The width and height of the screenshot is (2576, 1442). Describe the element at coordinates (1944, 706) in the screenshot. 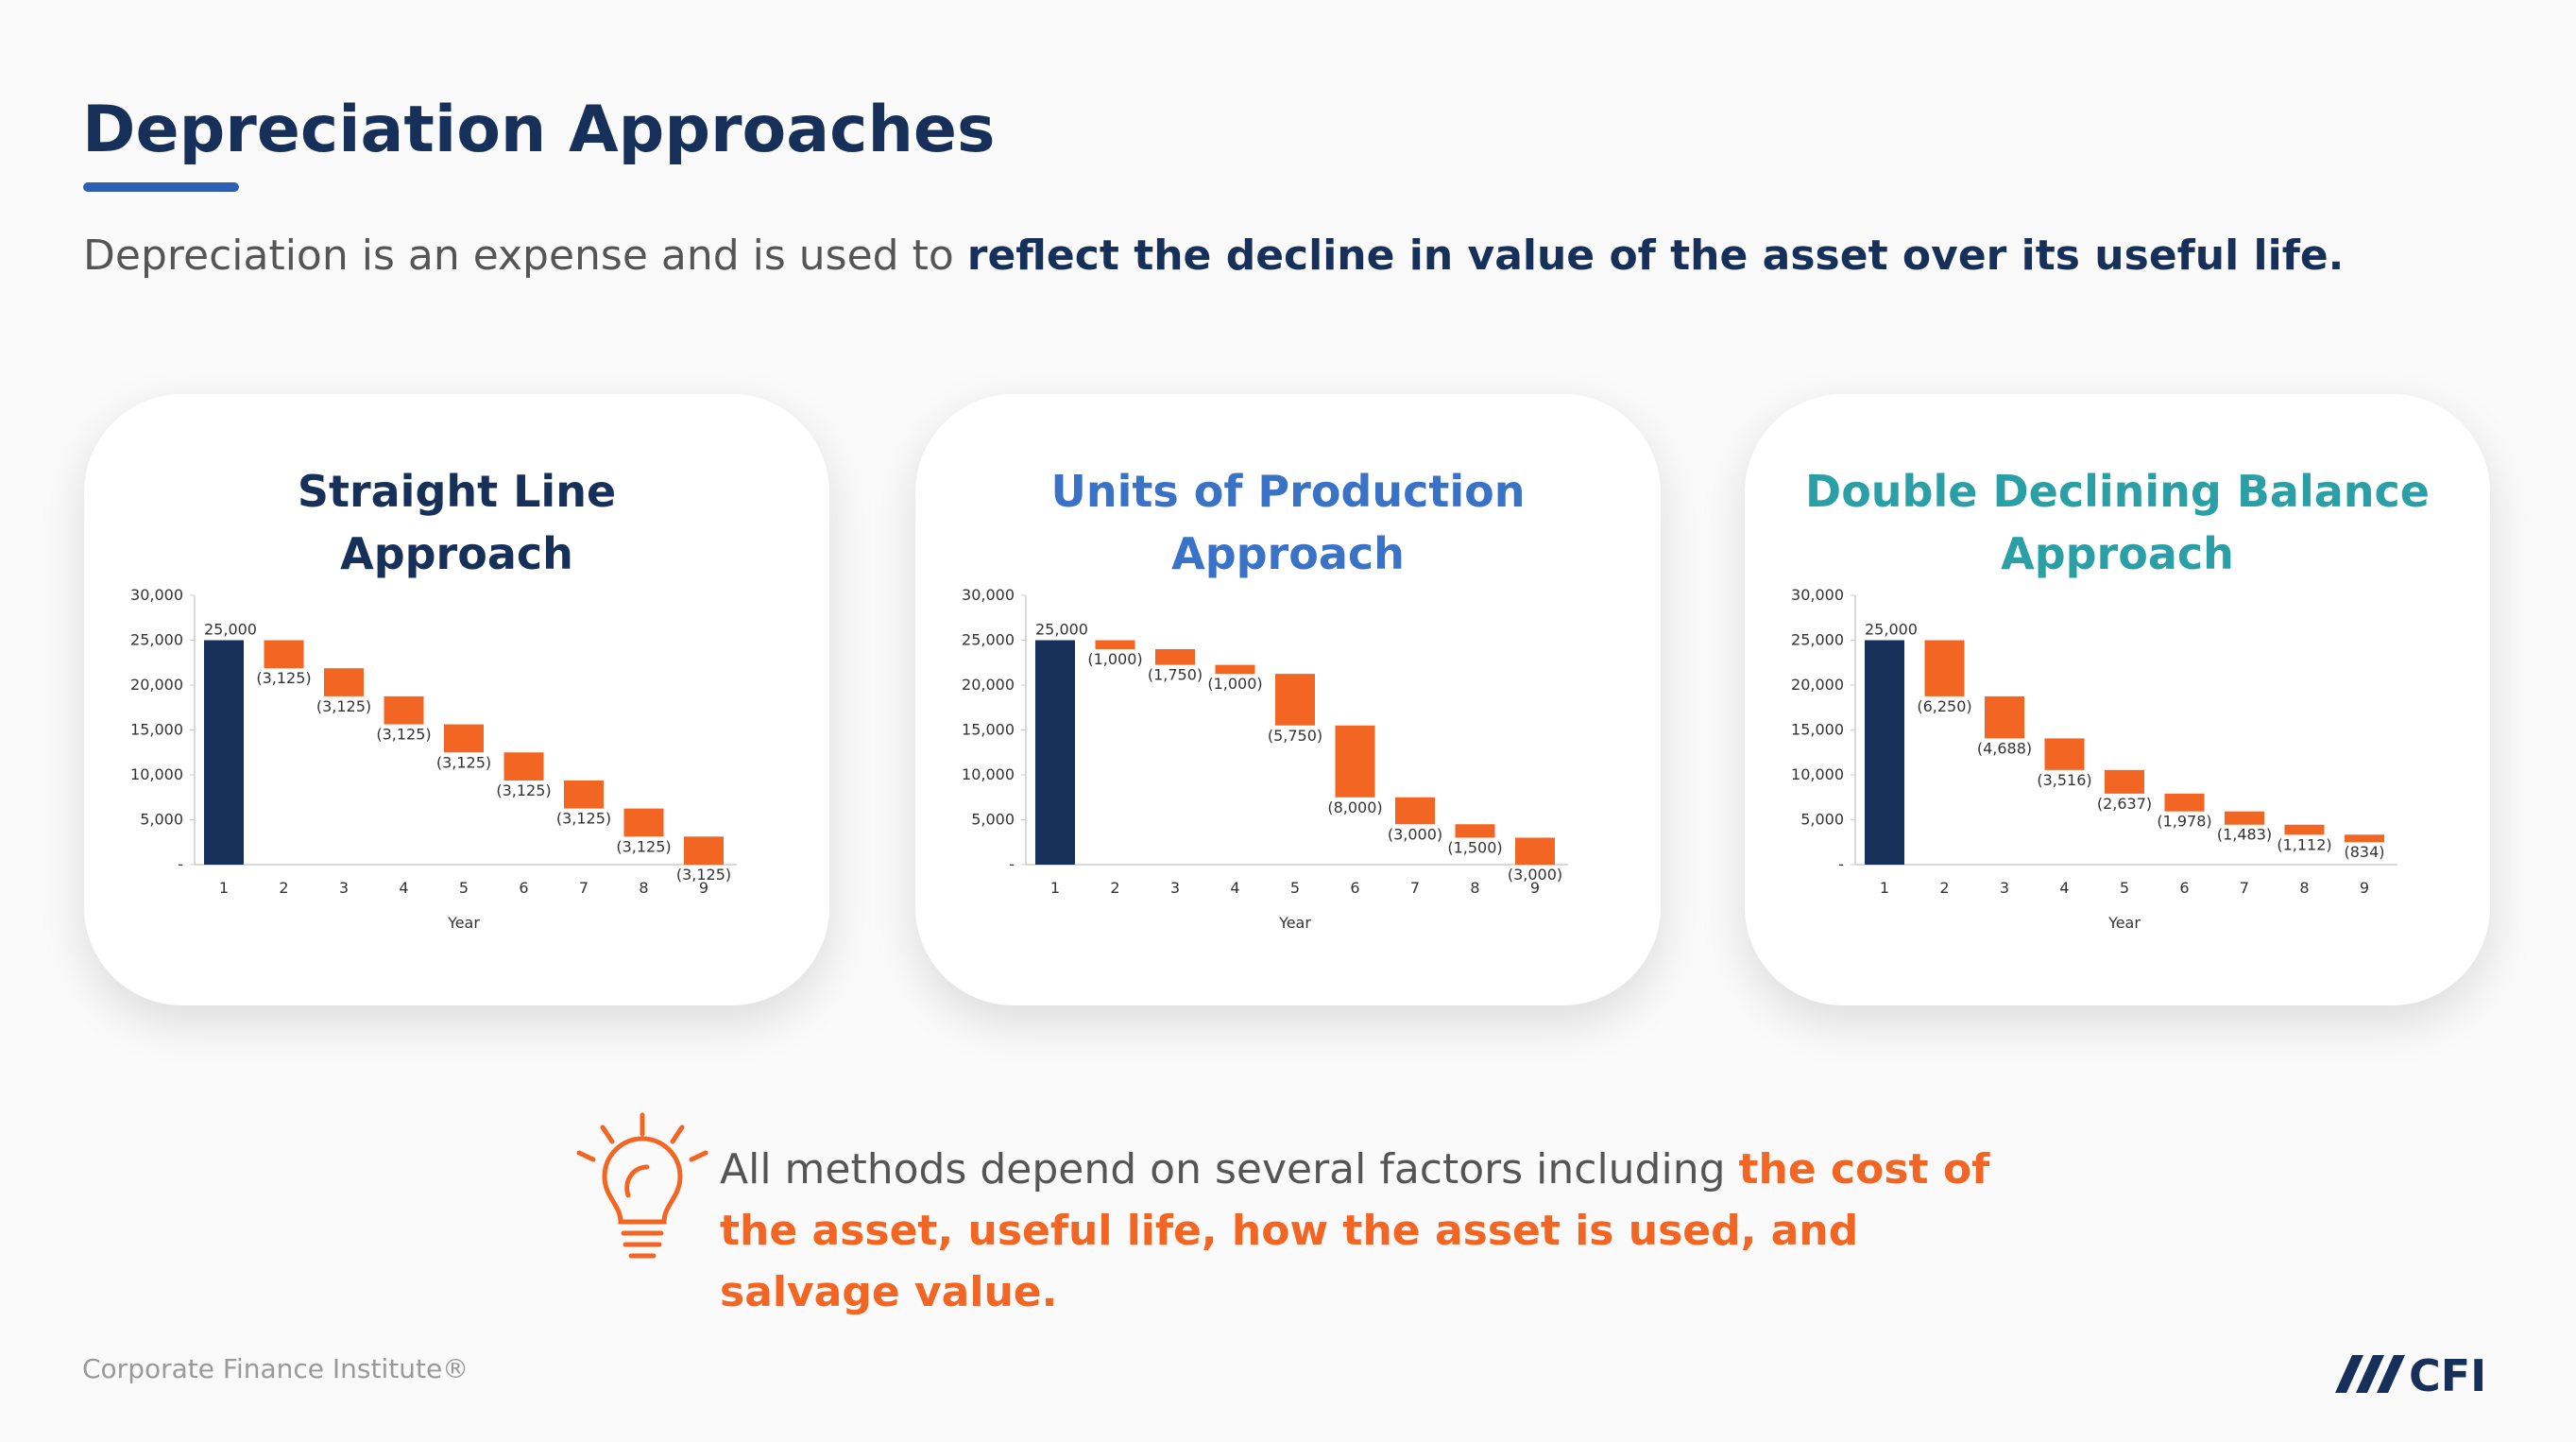

I see `value-label: (6,250)` at that location.